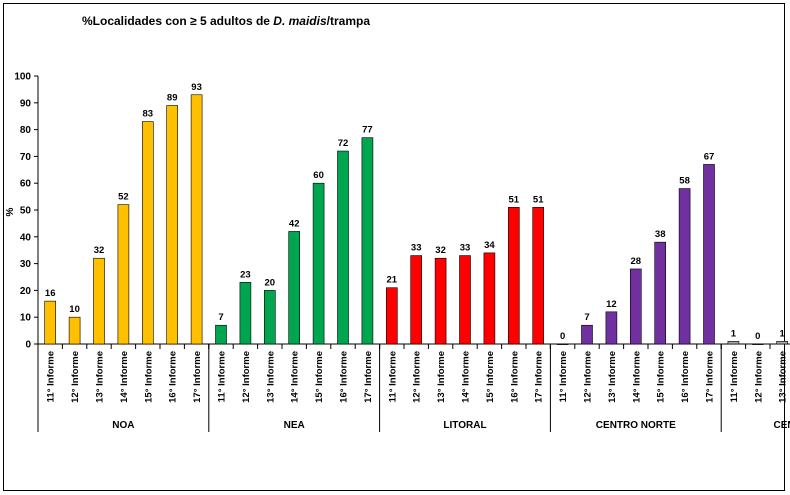 The height and width of the screenshot is (495, 790). Describe the element at coordinates (318, 175) in the screenshot. I see `data-label: 60` at that location.